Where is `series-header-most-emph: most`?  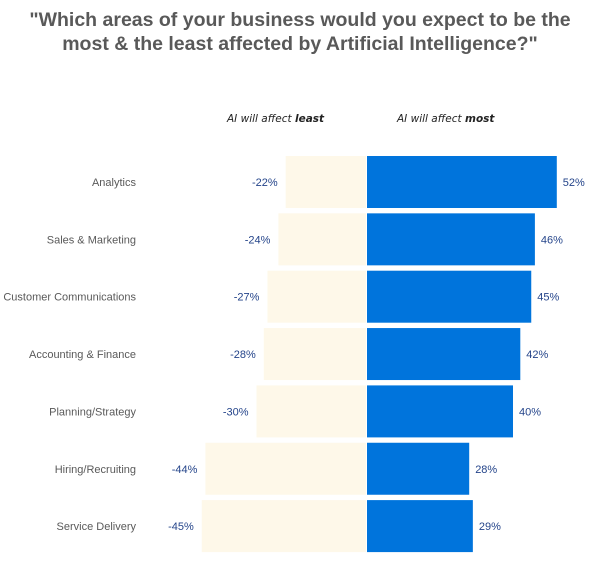 series-header-most-emph: most is located at coordinates (480, 119).